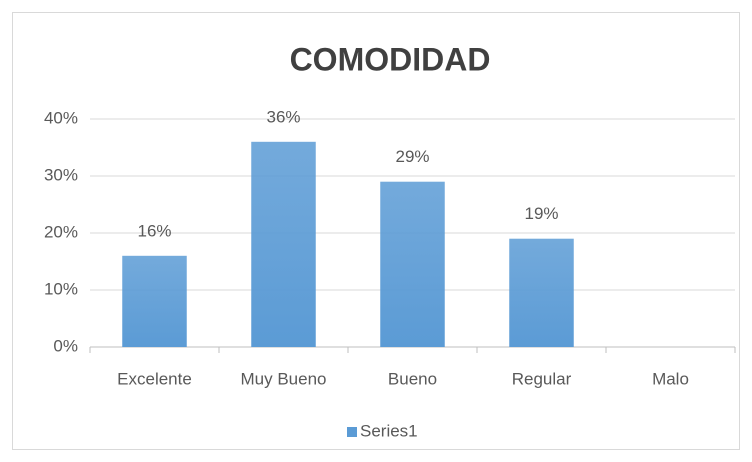  I want to click on y-tick-label: 20%, so click(61, 231).